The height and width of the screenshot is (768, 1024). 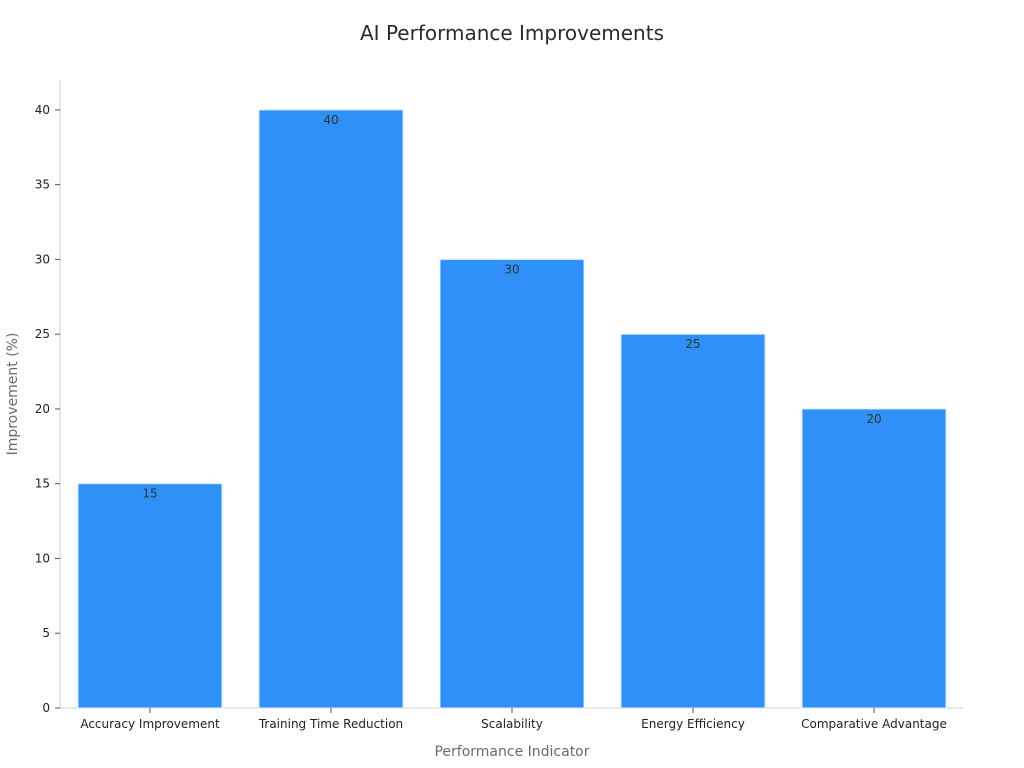 What do you see at coordinates (13, 394) in the screenshot?
I see `y-axis-label: Improvement (%)` at bounding box center [13, 394].